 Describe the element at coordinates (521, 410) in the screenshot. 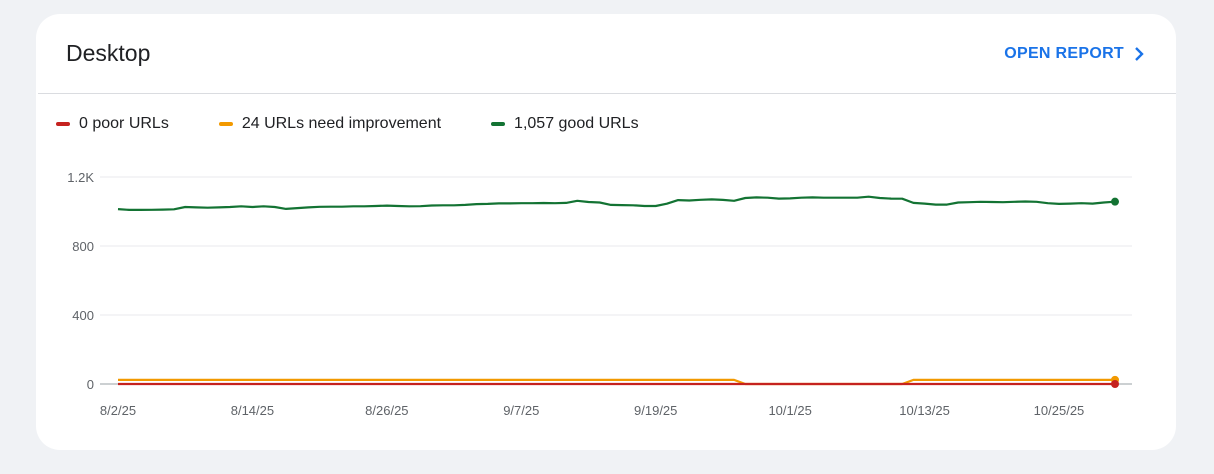

I see `x-tick-label: 9/7/25` at that location.